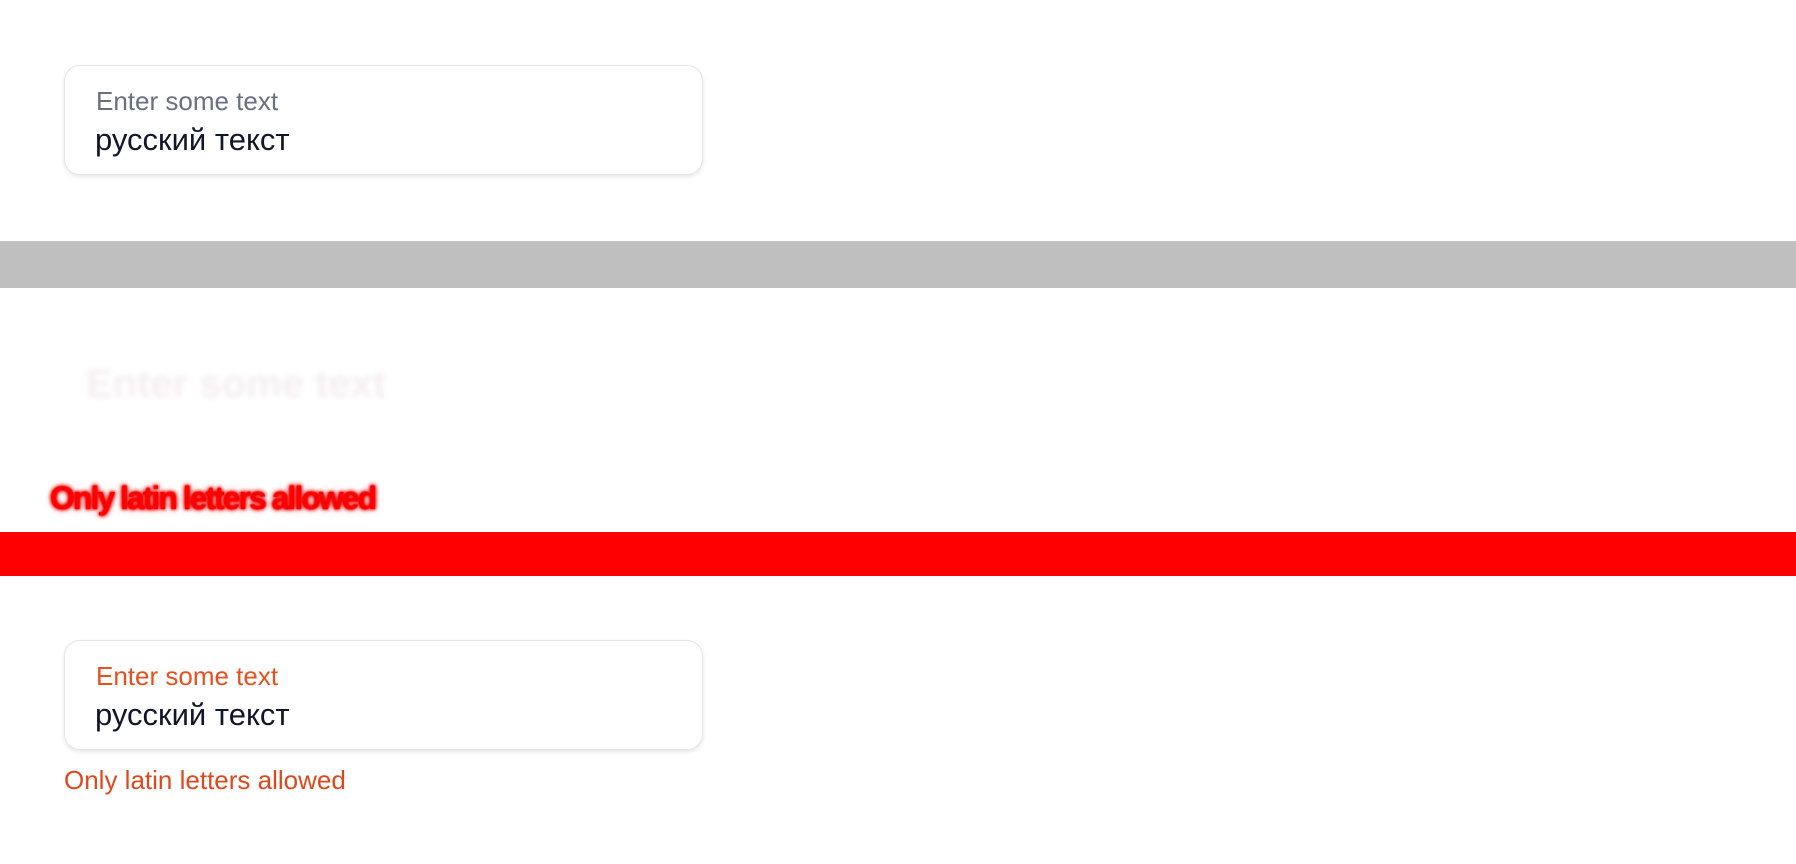  Describe the element at coordinates (898, 554) in the screenshot. I see `diff-highlight-band` at that location.